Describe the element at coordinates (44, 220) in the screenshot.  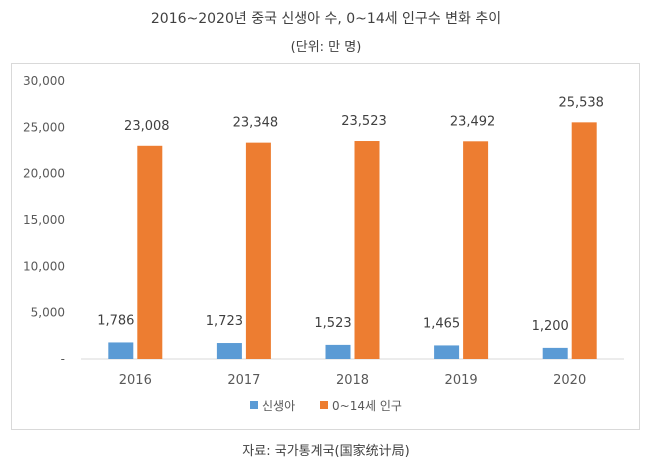
I see `y-tick-label: 15,000` at that location.